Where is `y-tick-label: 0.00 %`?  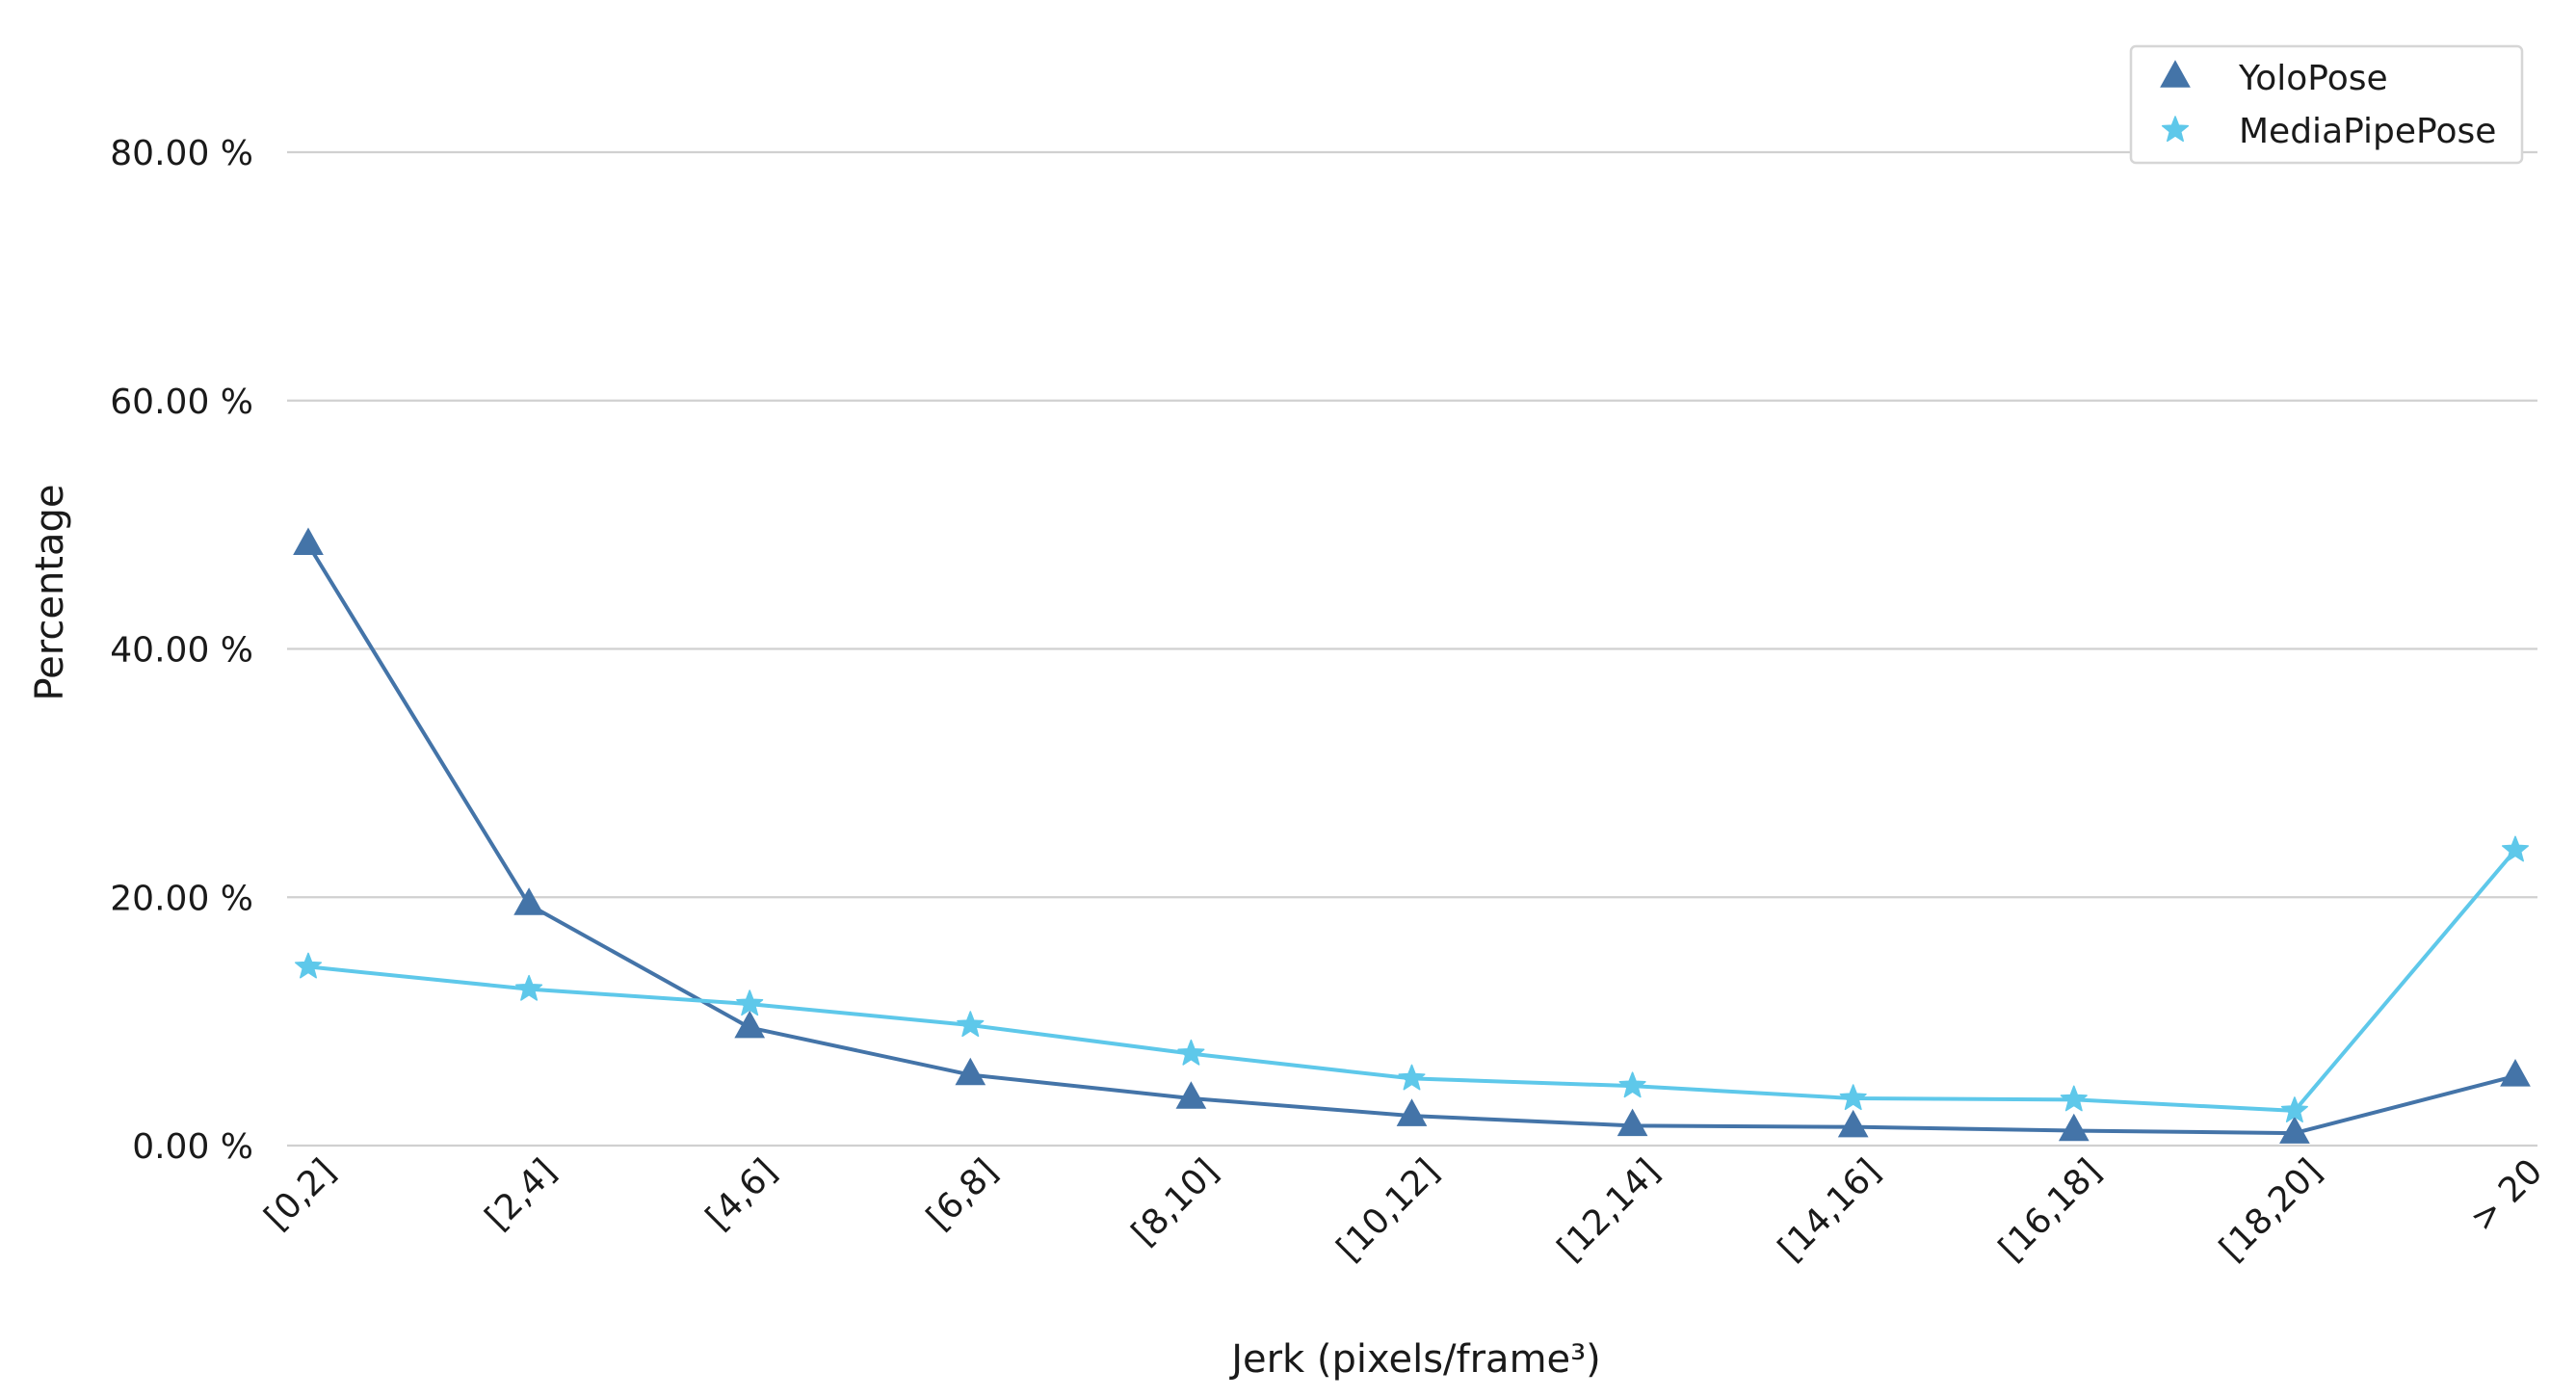
y-tick-label: 0.00 % is located at coordinates (193, 1147).